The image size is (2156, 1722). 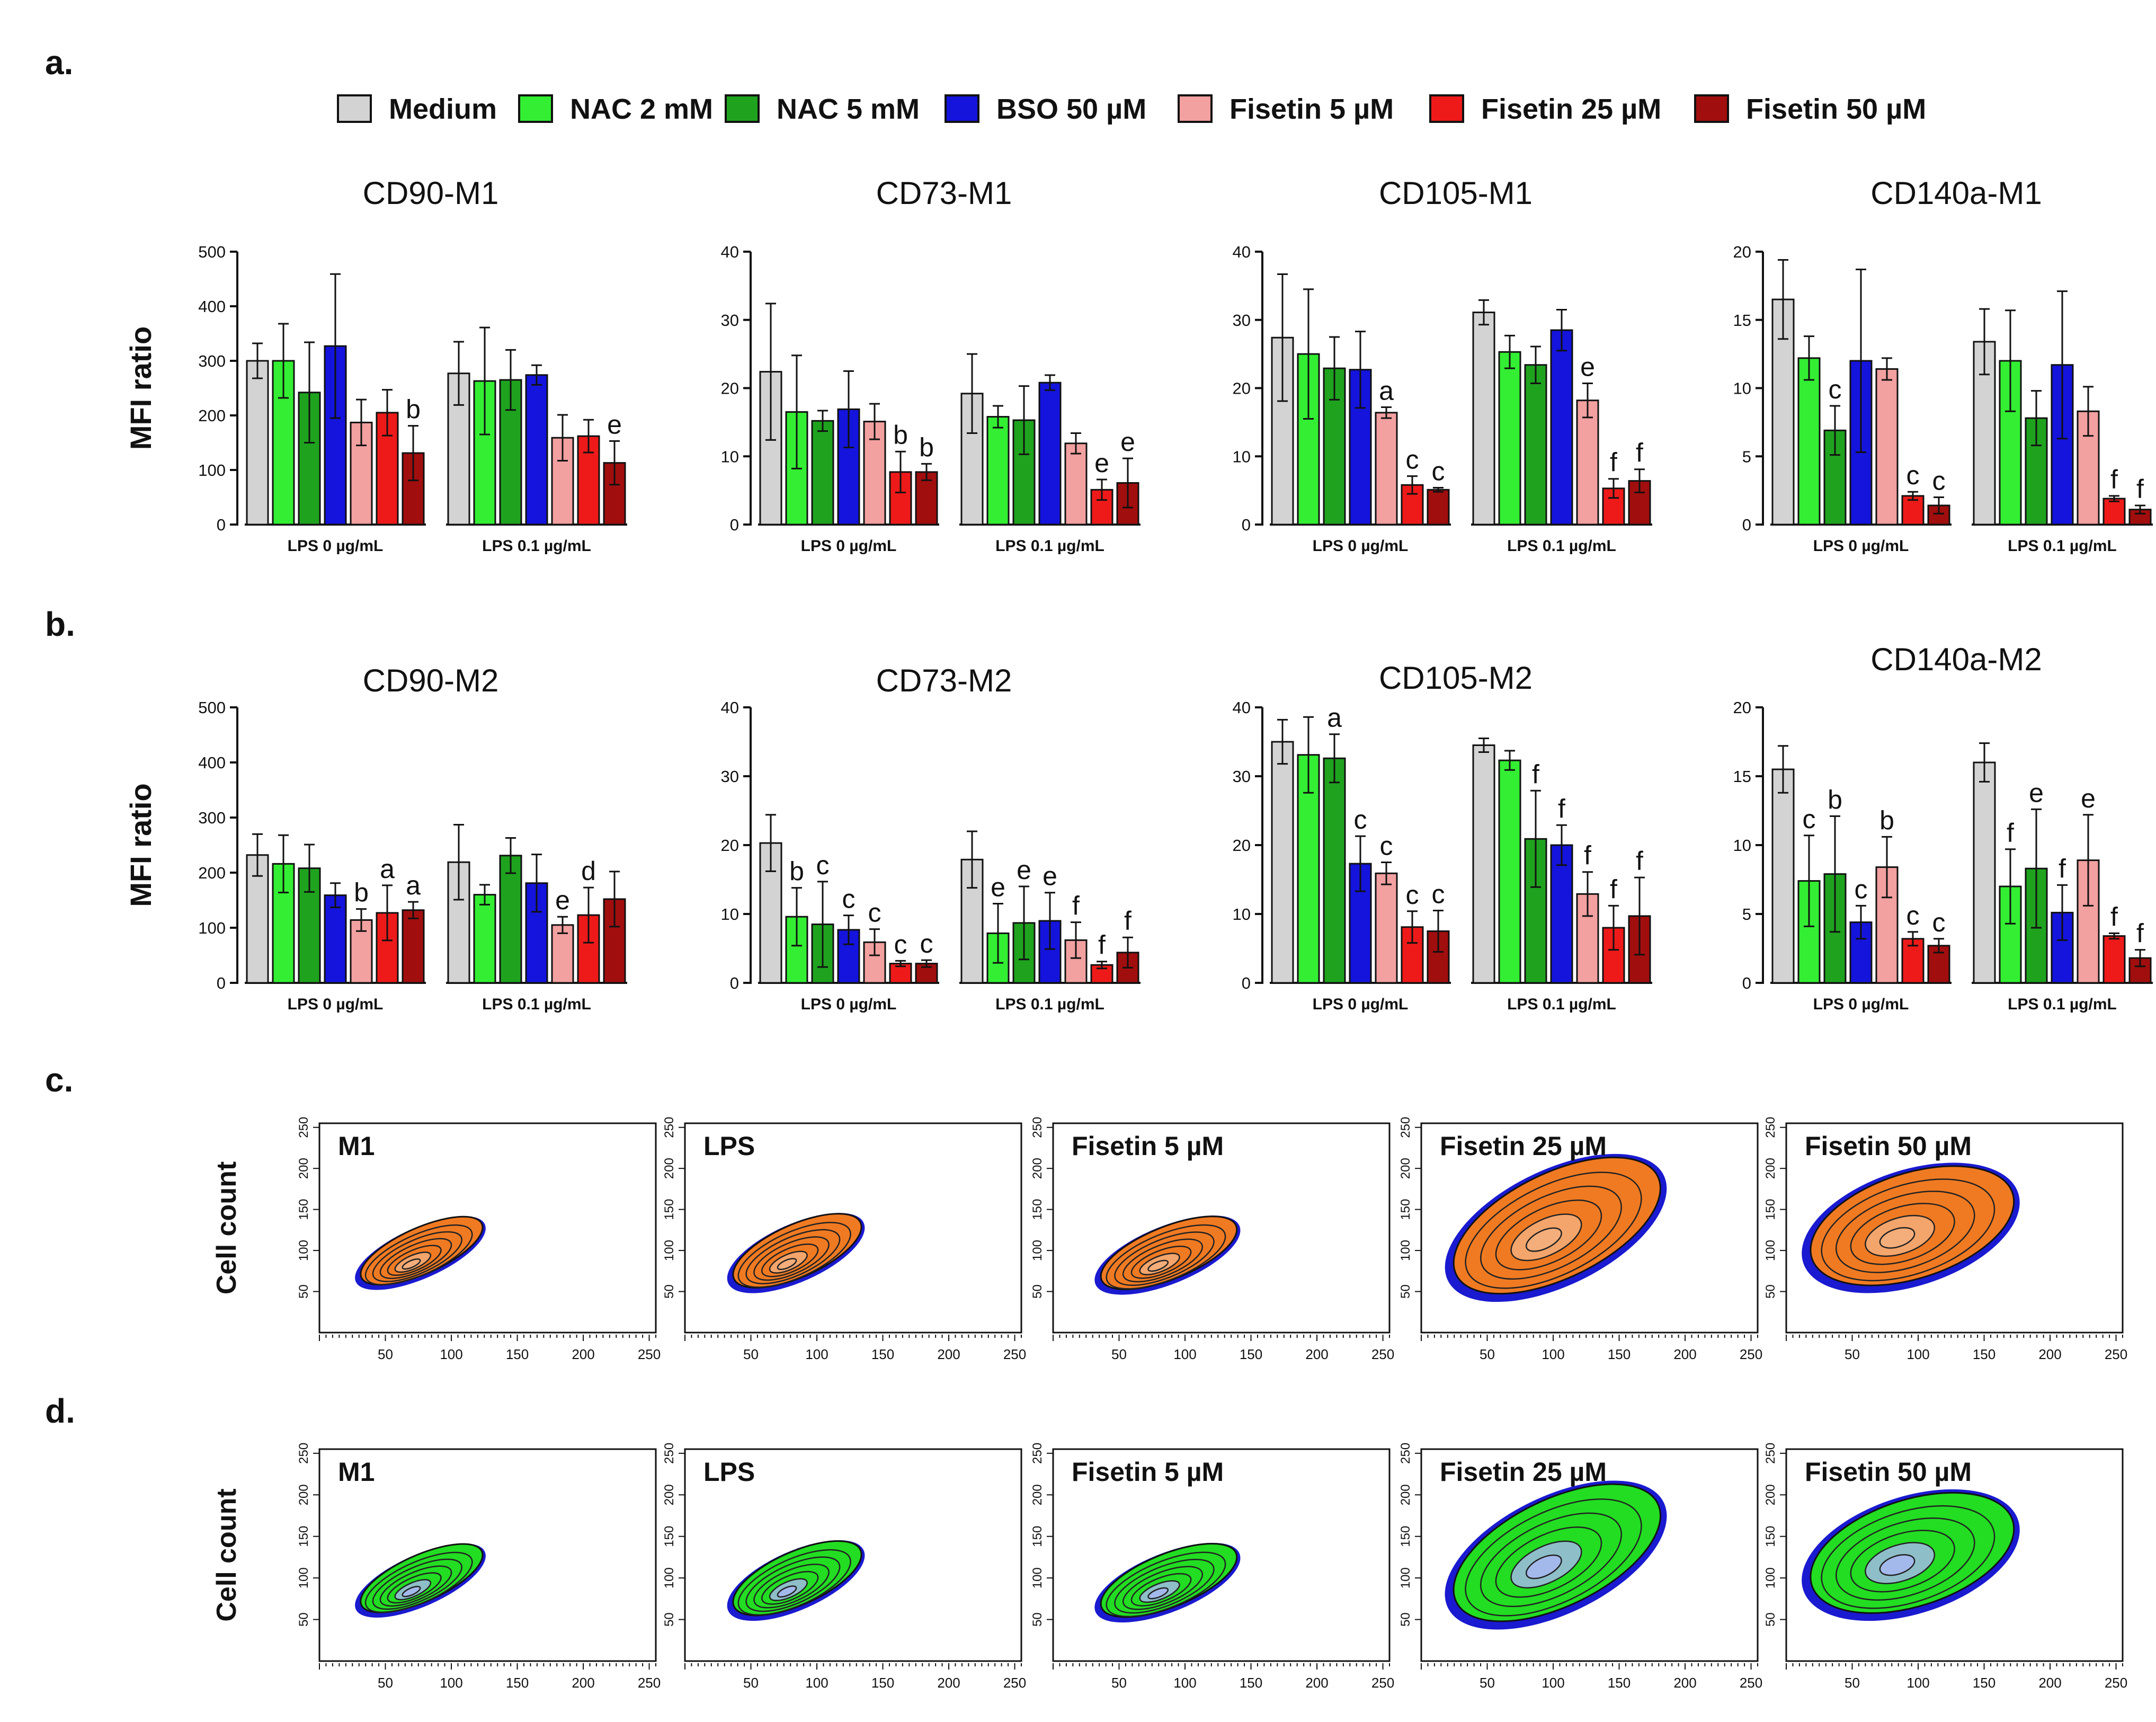 What do you see at coordinates (944, 193) in the screenshot?
I see `chart-title: CD73-M1` at bounding box center [944, 193].